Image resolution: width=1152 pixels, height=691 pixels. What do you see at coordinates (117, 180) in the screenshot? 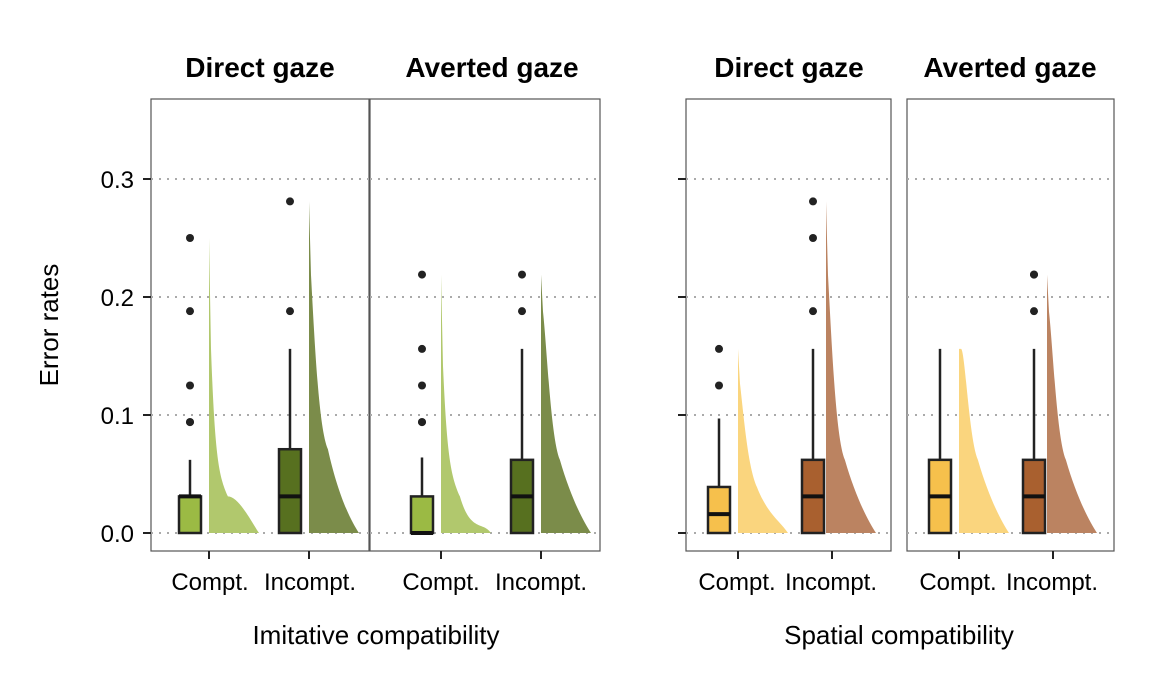
I see `y-tick-label: 0.3` at bounding box center [117, 180].